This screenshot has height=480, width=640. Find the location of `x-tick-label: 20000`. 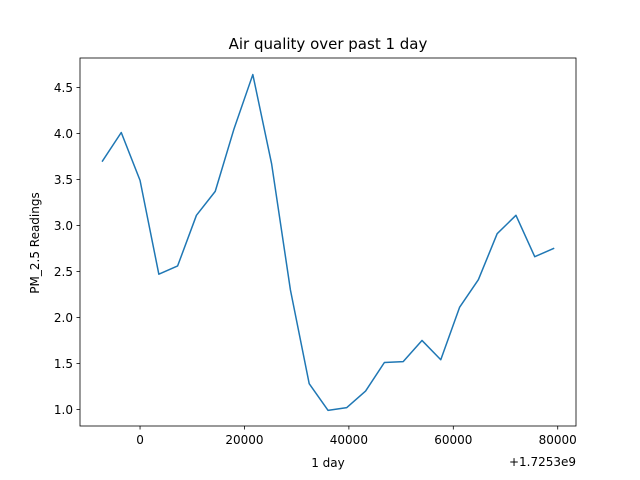

x-tick-label: 20000 is located at coordinates (244, 440).